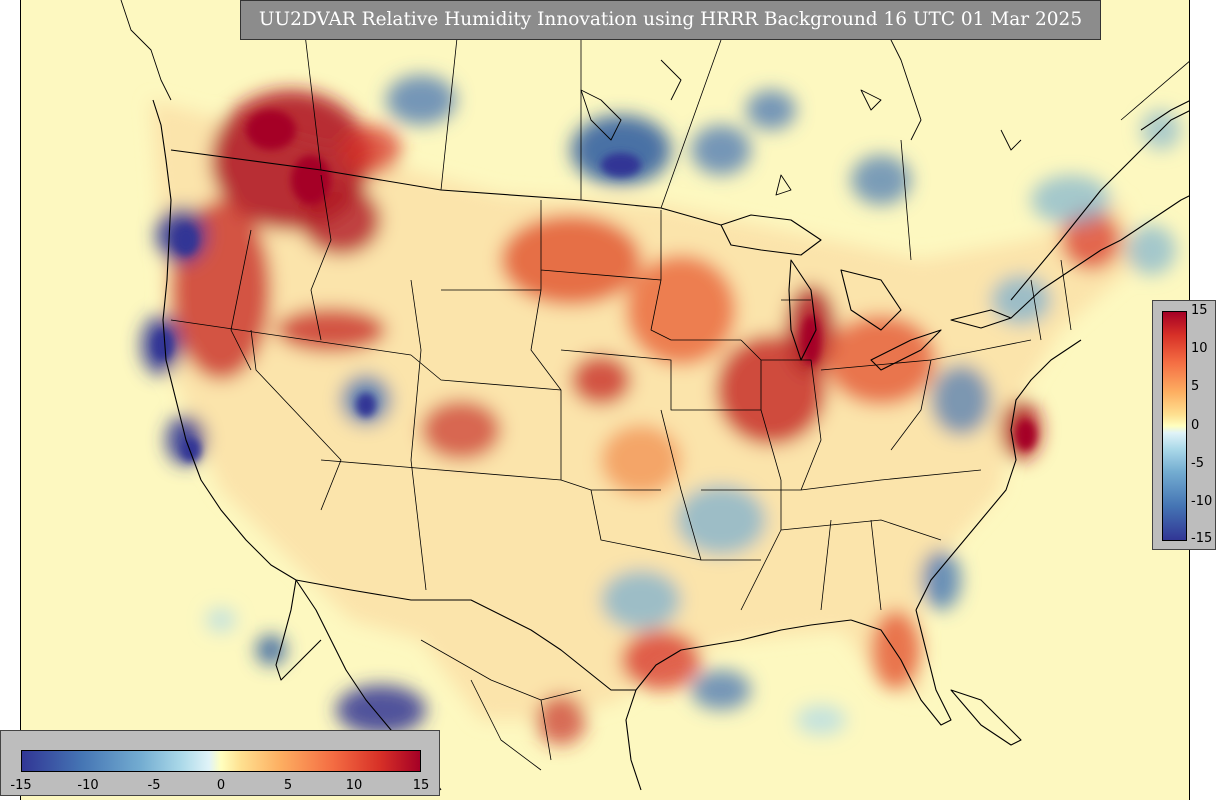 This screenshot has height=800, width=1216. Describe the element at coordinates (298, 630) in the screenshot. I see `baja-peninsula` at that location.